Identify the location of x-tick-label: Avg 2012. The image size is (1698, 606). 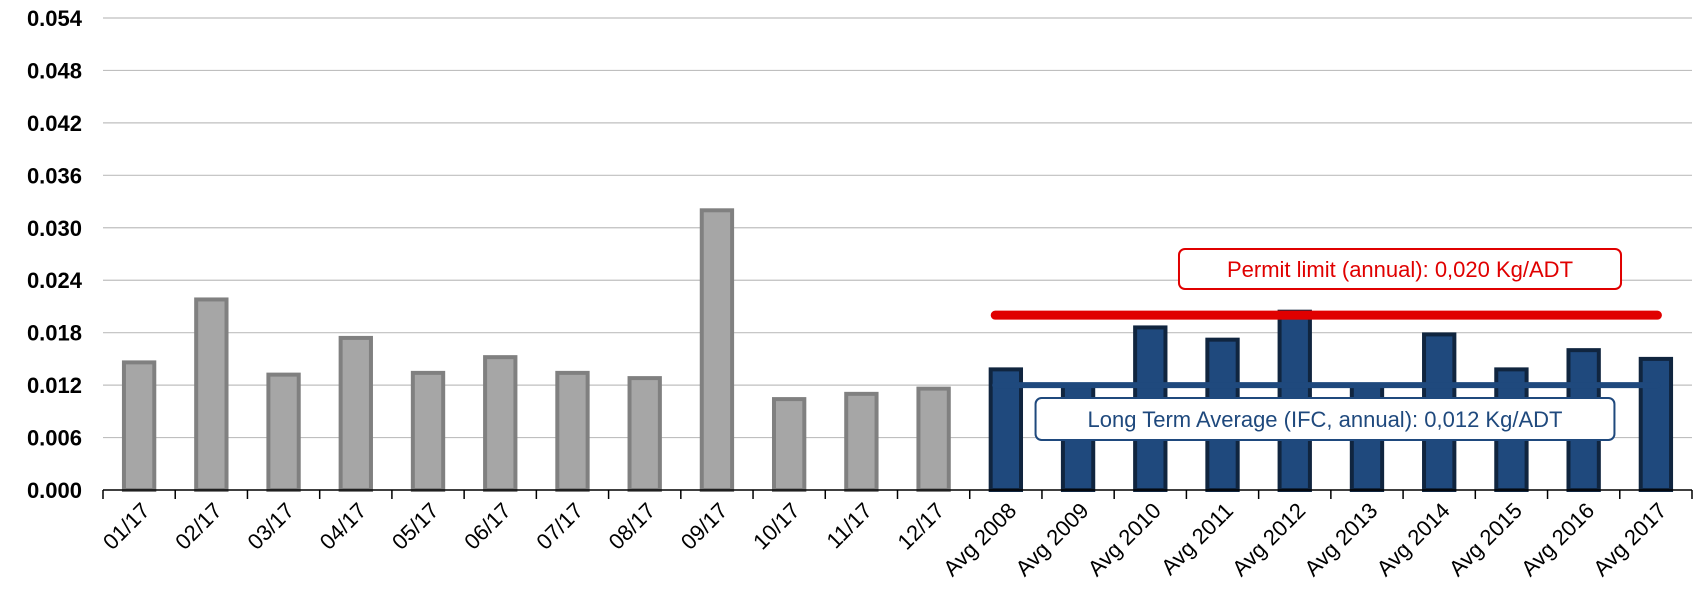
(1268, 539).